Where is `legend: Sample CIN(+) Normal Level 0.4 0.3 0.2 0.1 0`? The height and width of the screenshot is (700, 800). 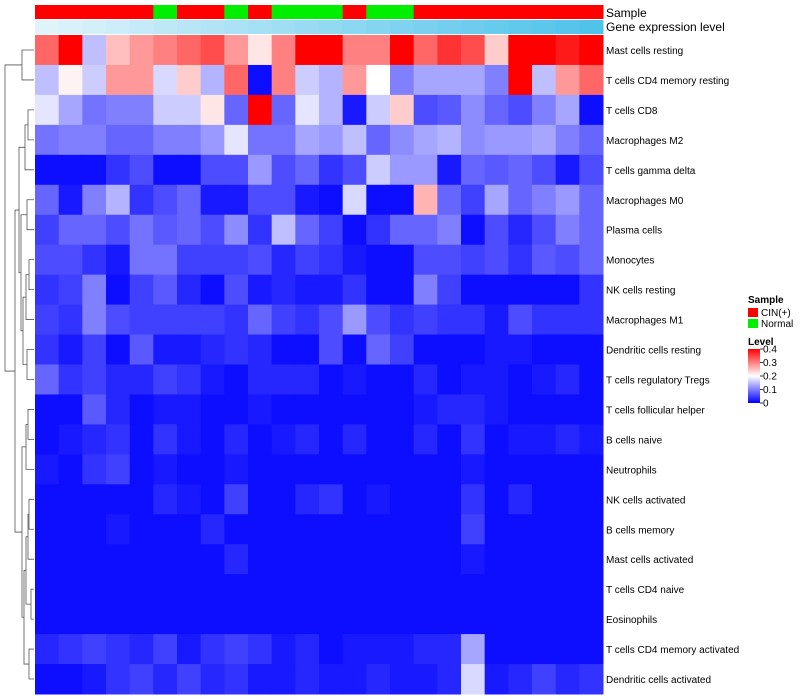
legend: Sample CIN(+) Normal Level 0.4 0.3 0.2 0.1 0 is located at coordinates (770, 352).